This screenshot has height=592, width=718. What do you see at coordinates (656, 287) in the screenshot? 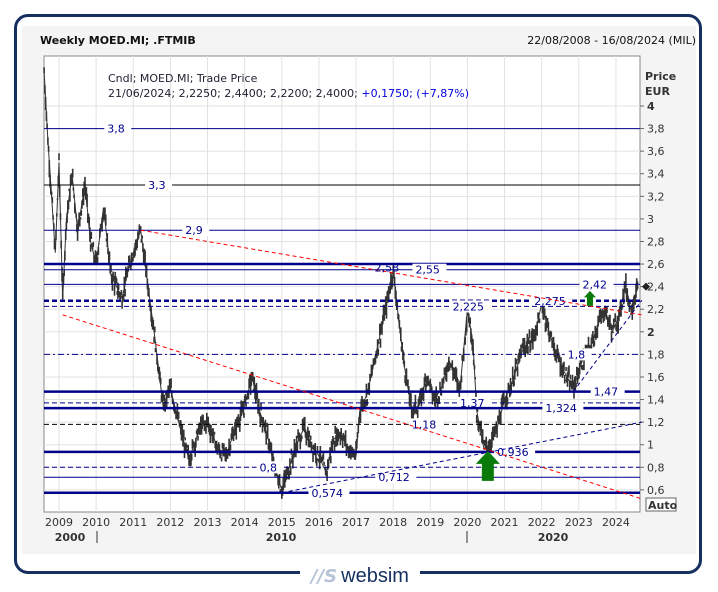
I see `y-tick-label: 2,4` at bounding box center [656, 287].